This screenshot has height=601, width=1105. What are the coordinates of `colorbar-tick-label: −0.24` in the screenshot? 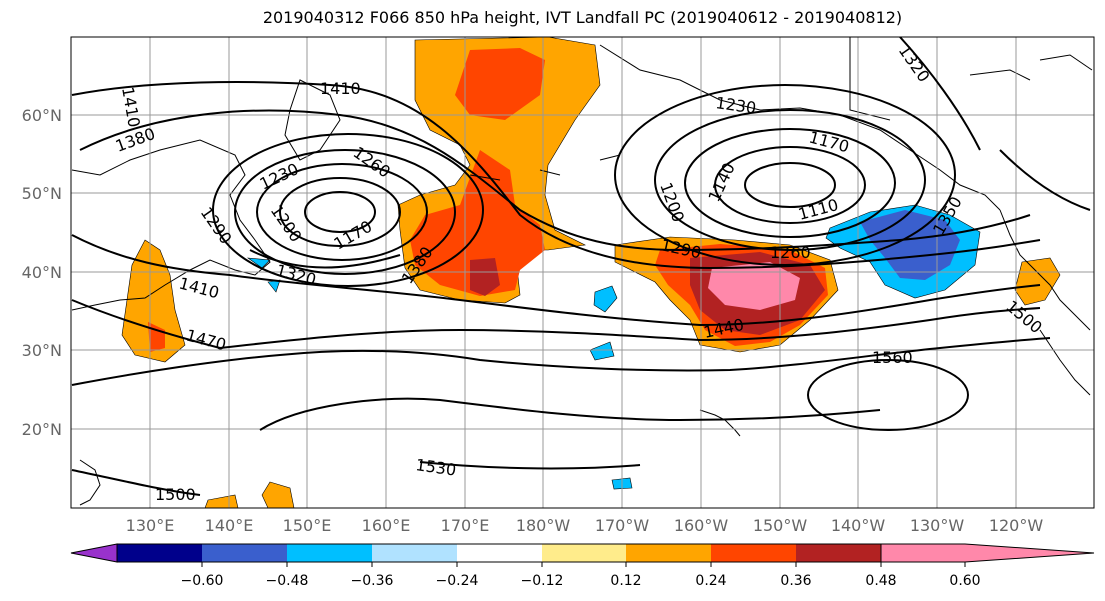 It's located at (457, 581).